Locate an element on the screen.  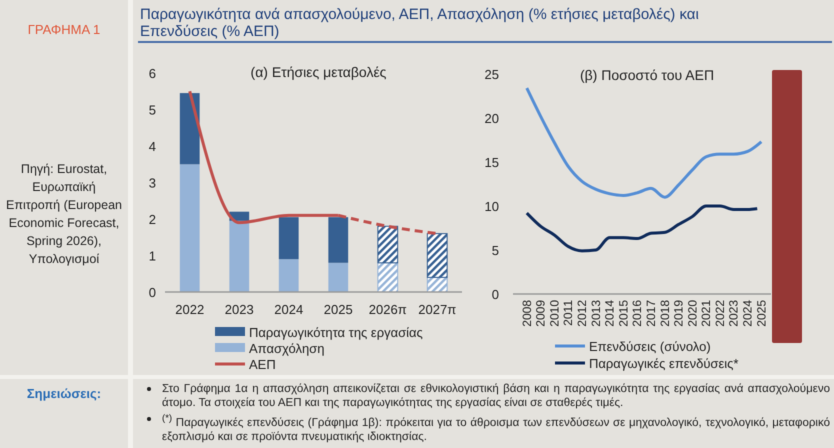
x-tick-label: 2008 is located at coordinates (527, 313).